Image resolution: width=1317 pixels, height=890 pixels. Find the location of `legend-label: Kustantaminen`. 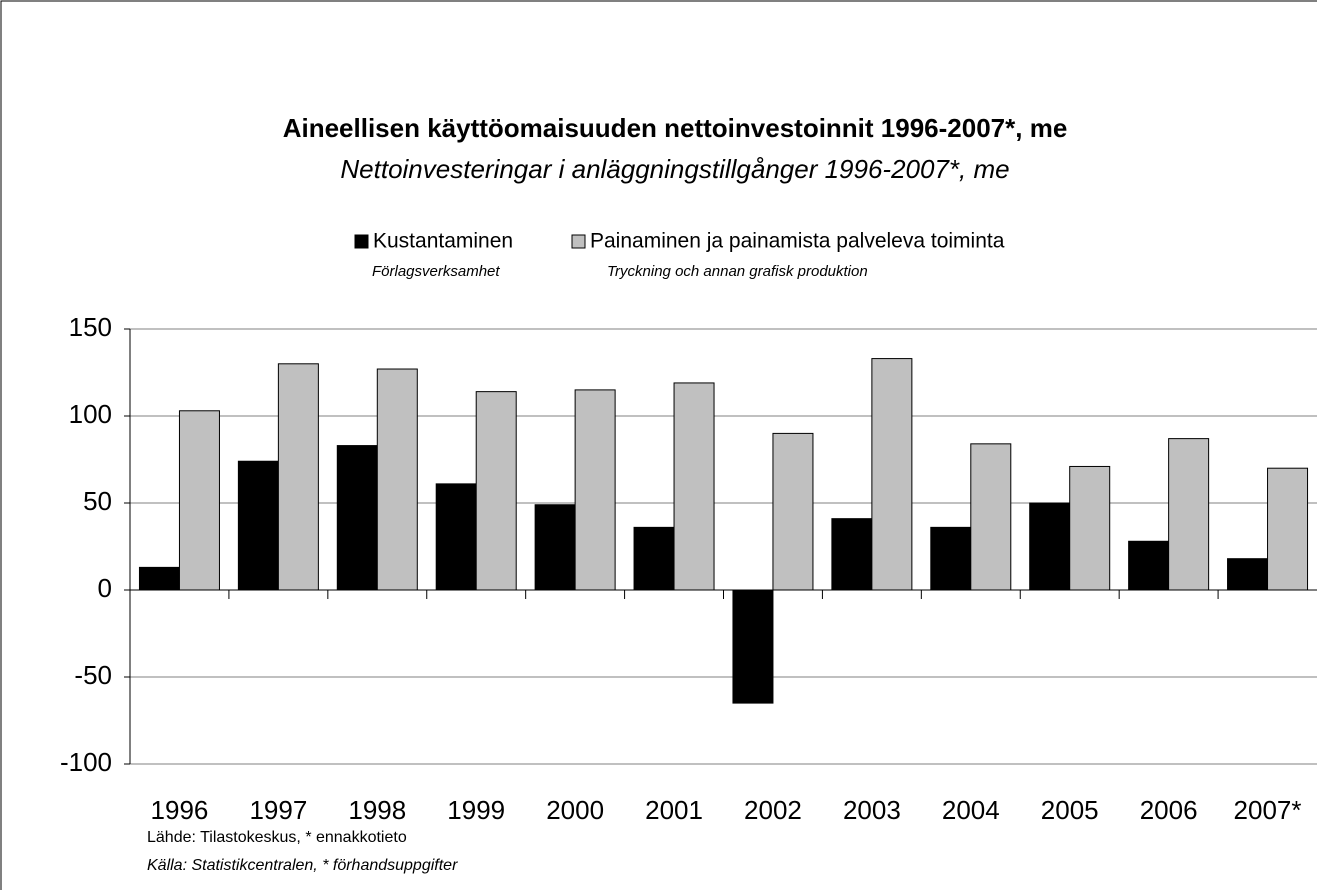

legend-label: Kustantaminen is located at coordinates (443, 241).